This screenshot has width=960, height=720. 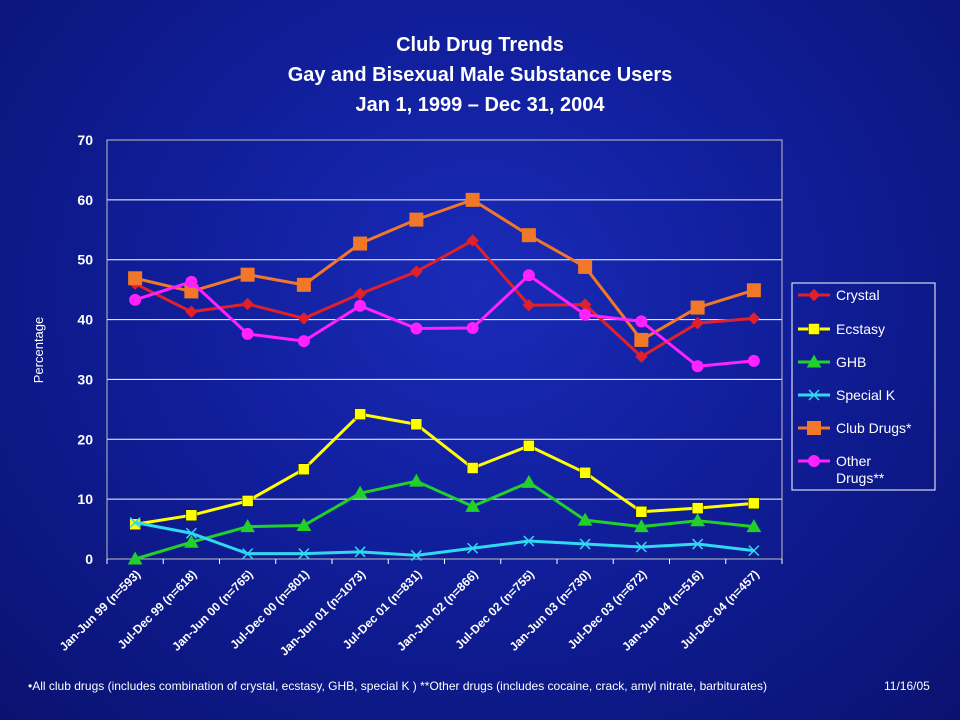 I want to click on chart-subtitle: Gay and Bisexual Male Substance Users, so click(x=480, y=75).